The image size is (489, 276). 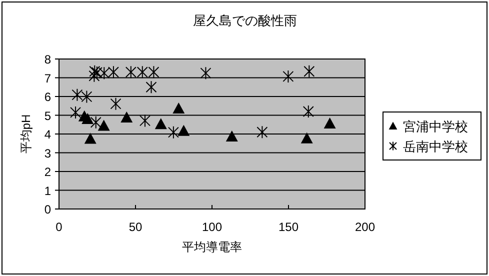 I want to click on x-tick-label: 150, so click(x=288, y=227).